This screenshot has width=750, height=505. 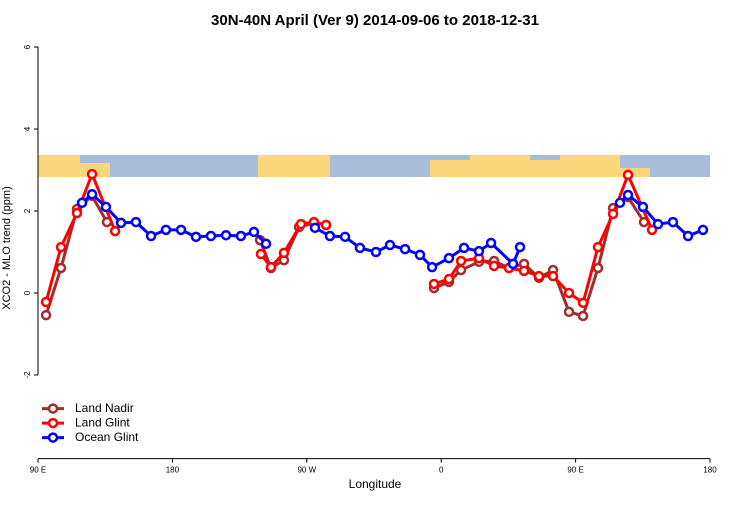 What do you see at coordinates (27, 46) in the screenshot?
I see `y-tick-label: 6` at bounding box center [27, 46].